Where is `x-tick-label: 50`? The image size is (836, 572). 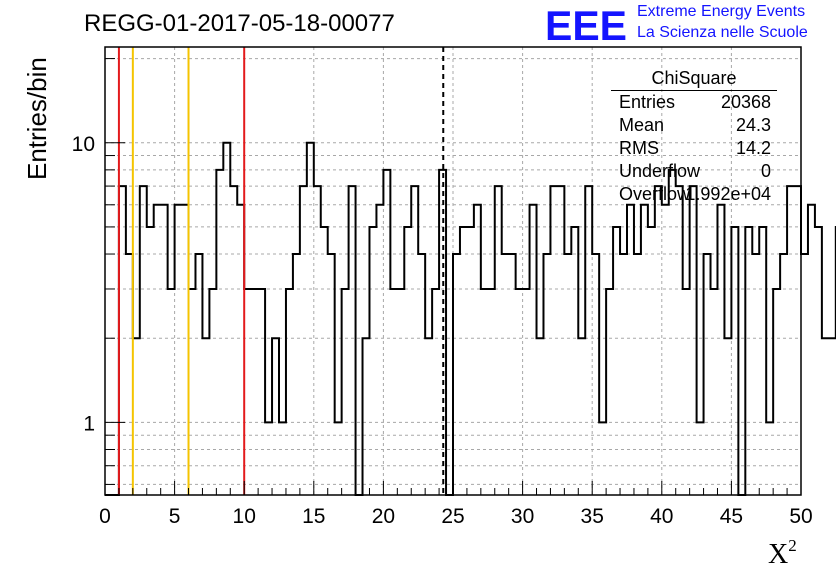 x-tick-label: 50 is located at coordinates (800, 516).